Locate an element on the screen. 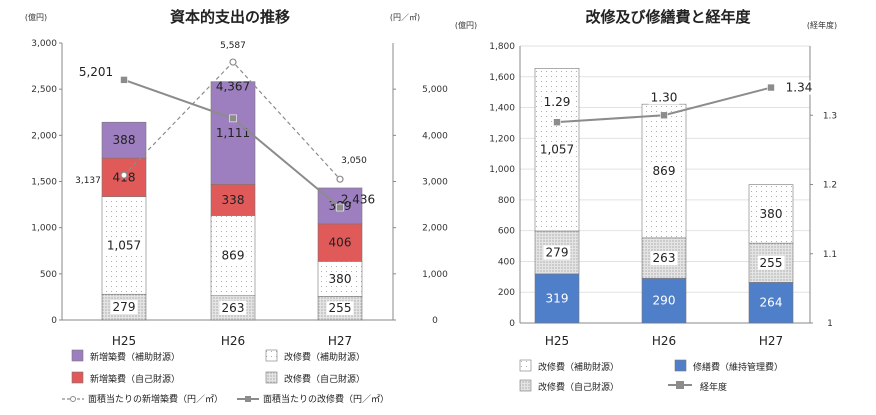 The width and height of the screenshot is (876, 415). y-tick-label: 800 is located at coordinates (506, 201).